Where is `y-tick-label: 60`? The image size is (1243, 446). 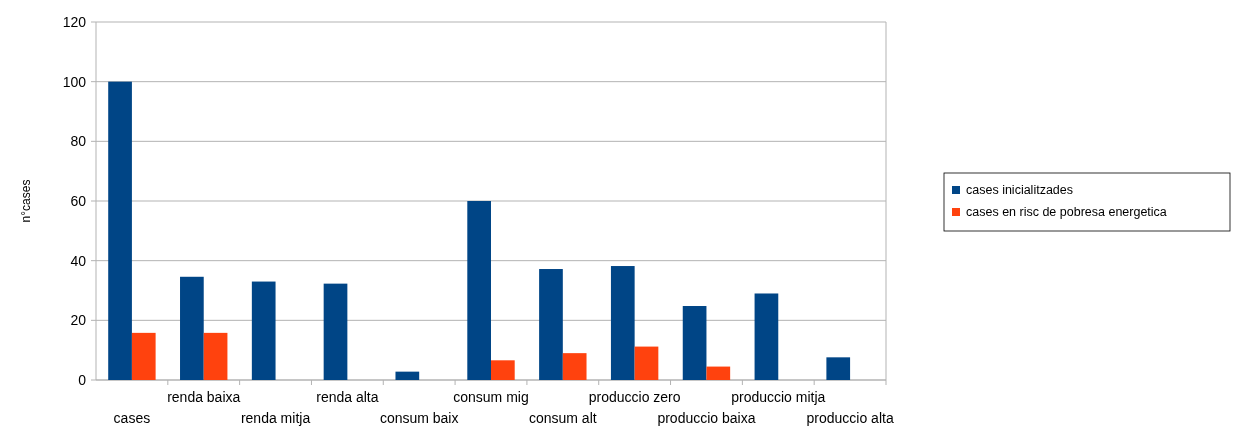
y-tick-label: 60 is located at coordinates (78, 200).